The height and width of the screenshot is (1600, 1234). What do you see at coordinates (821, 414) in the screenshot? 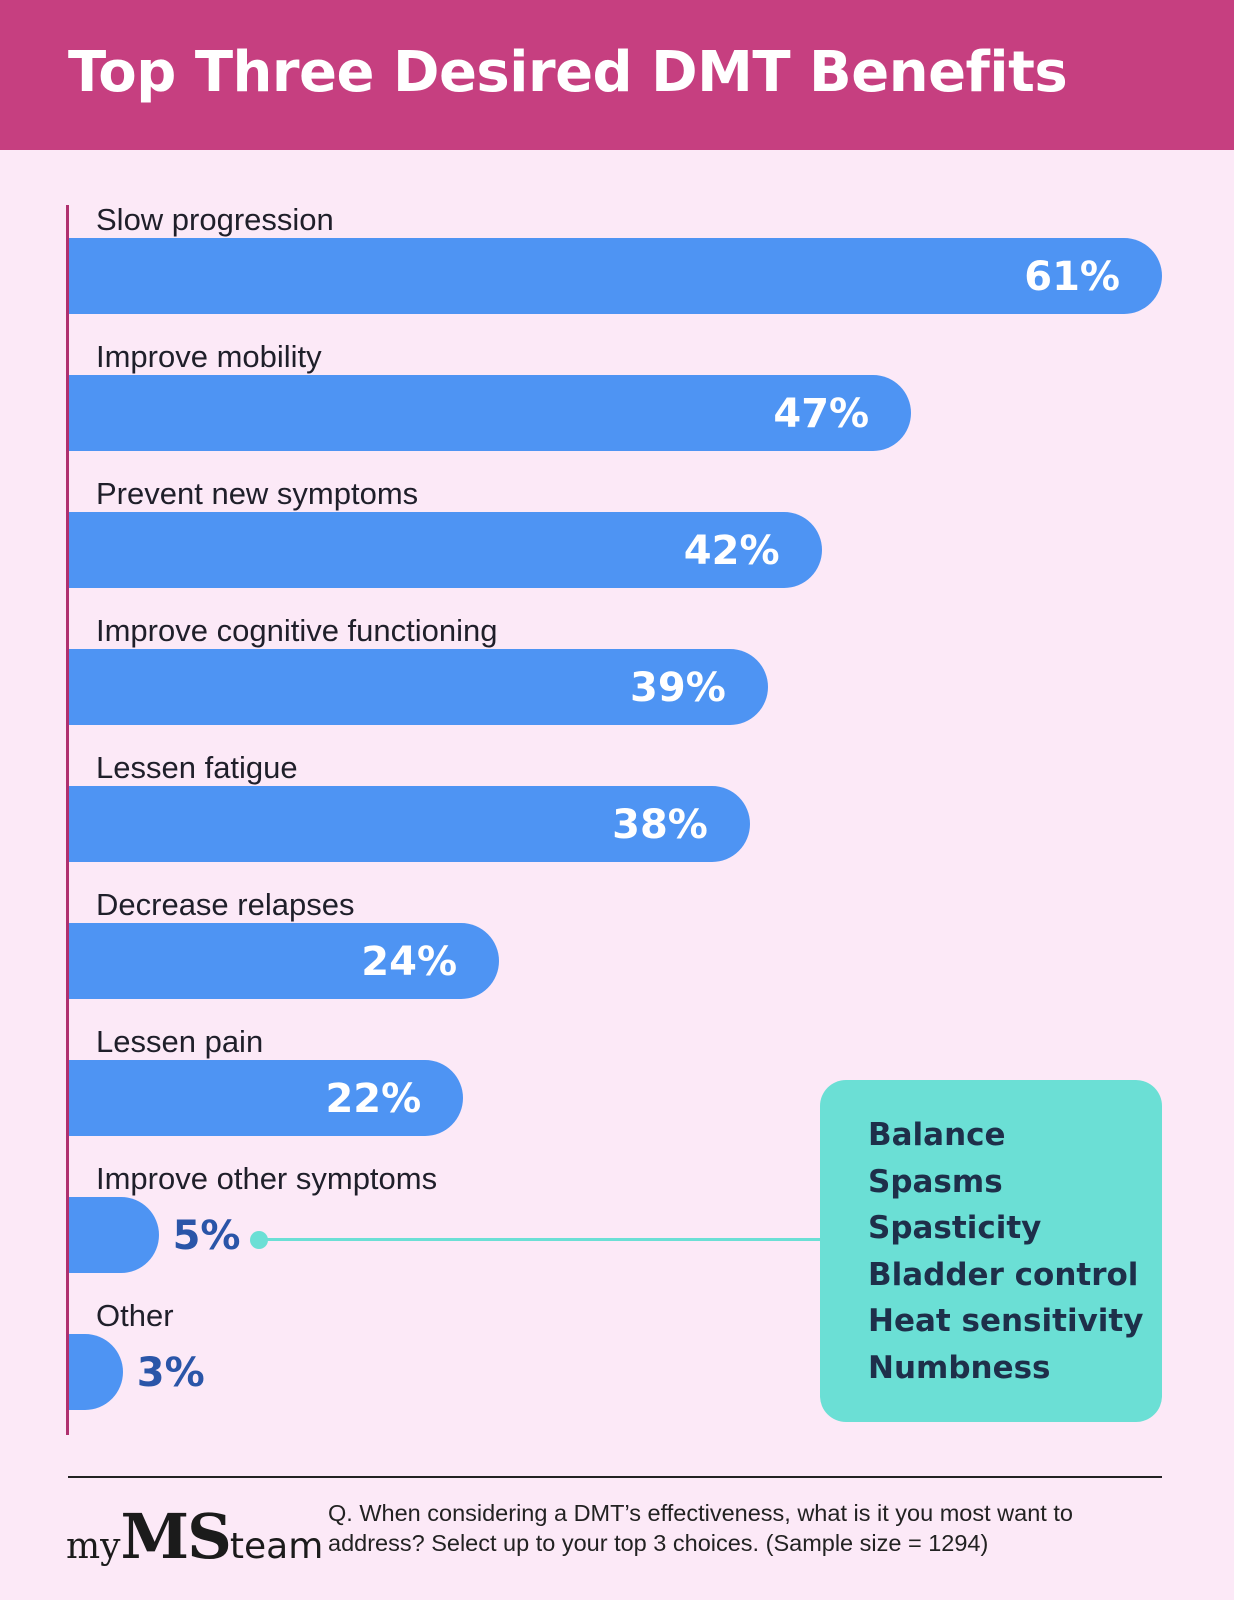
I see `bar-value-label: 47%` at bounding box center [821, 414].